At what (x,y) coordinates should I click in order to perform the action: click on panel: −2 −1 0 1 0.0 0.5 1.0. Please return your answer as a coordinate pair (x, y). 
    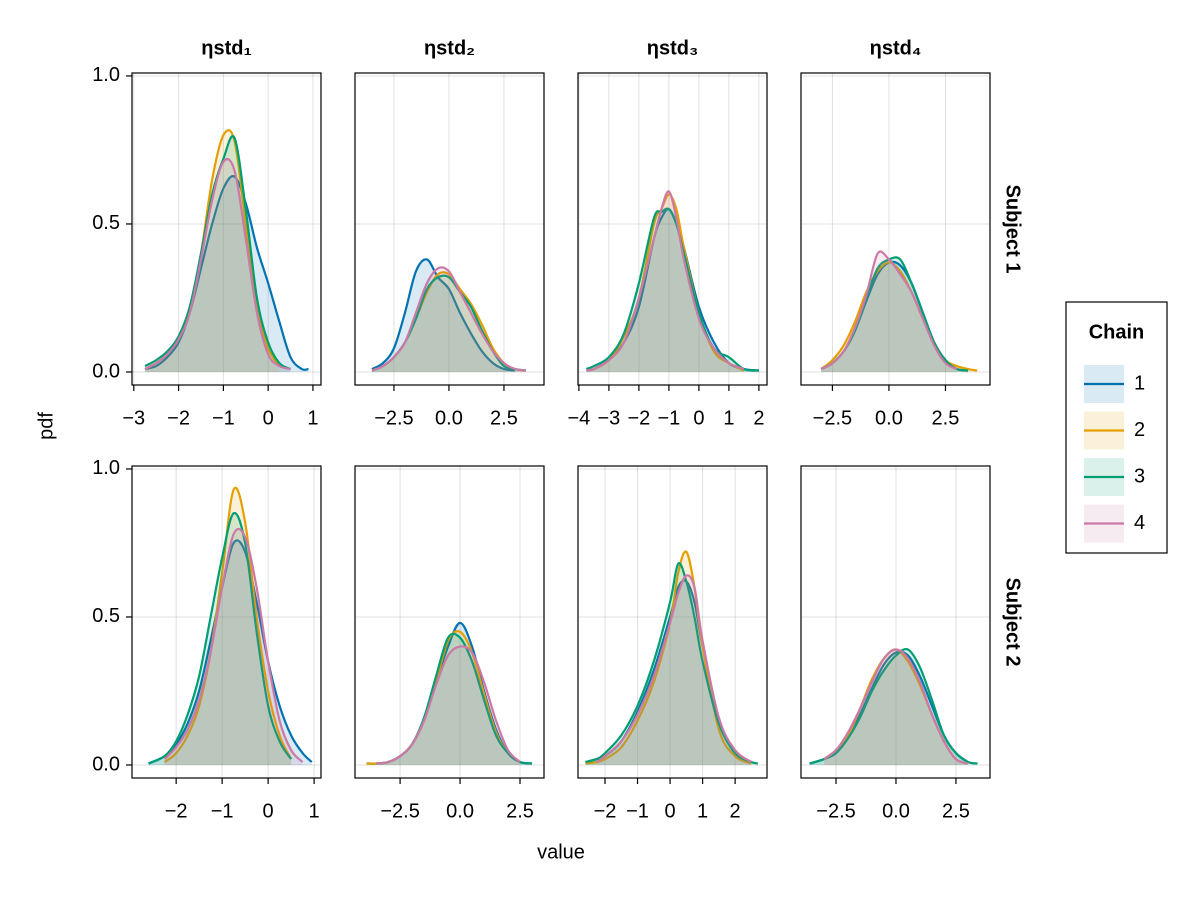
    Looking at the image, I should click on (207, 639).